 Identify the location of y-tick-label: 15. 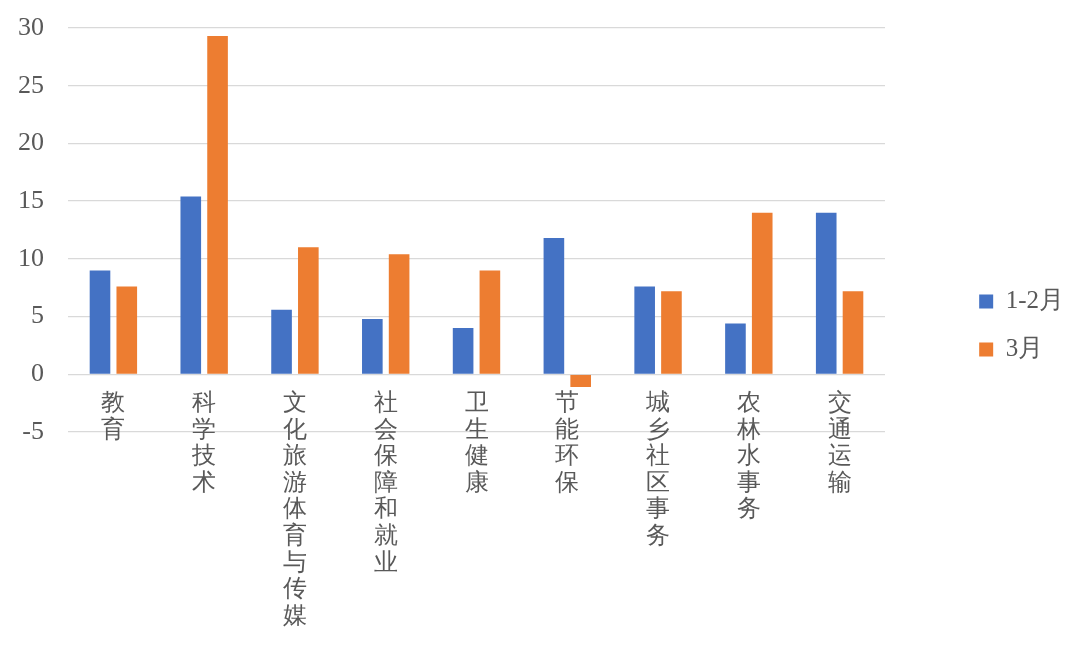
(31, 199).